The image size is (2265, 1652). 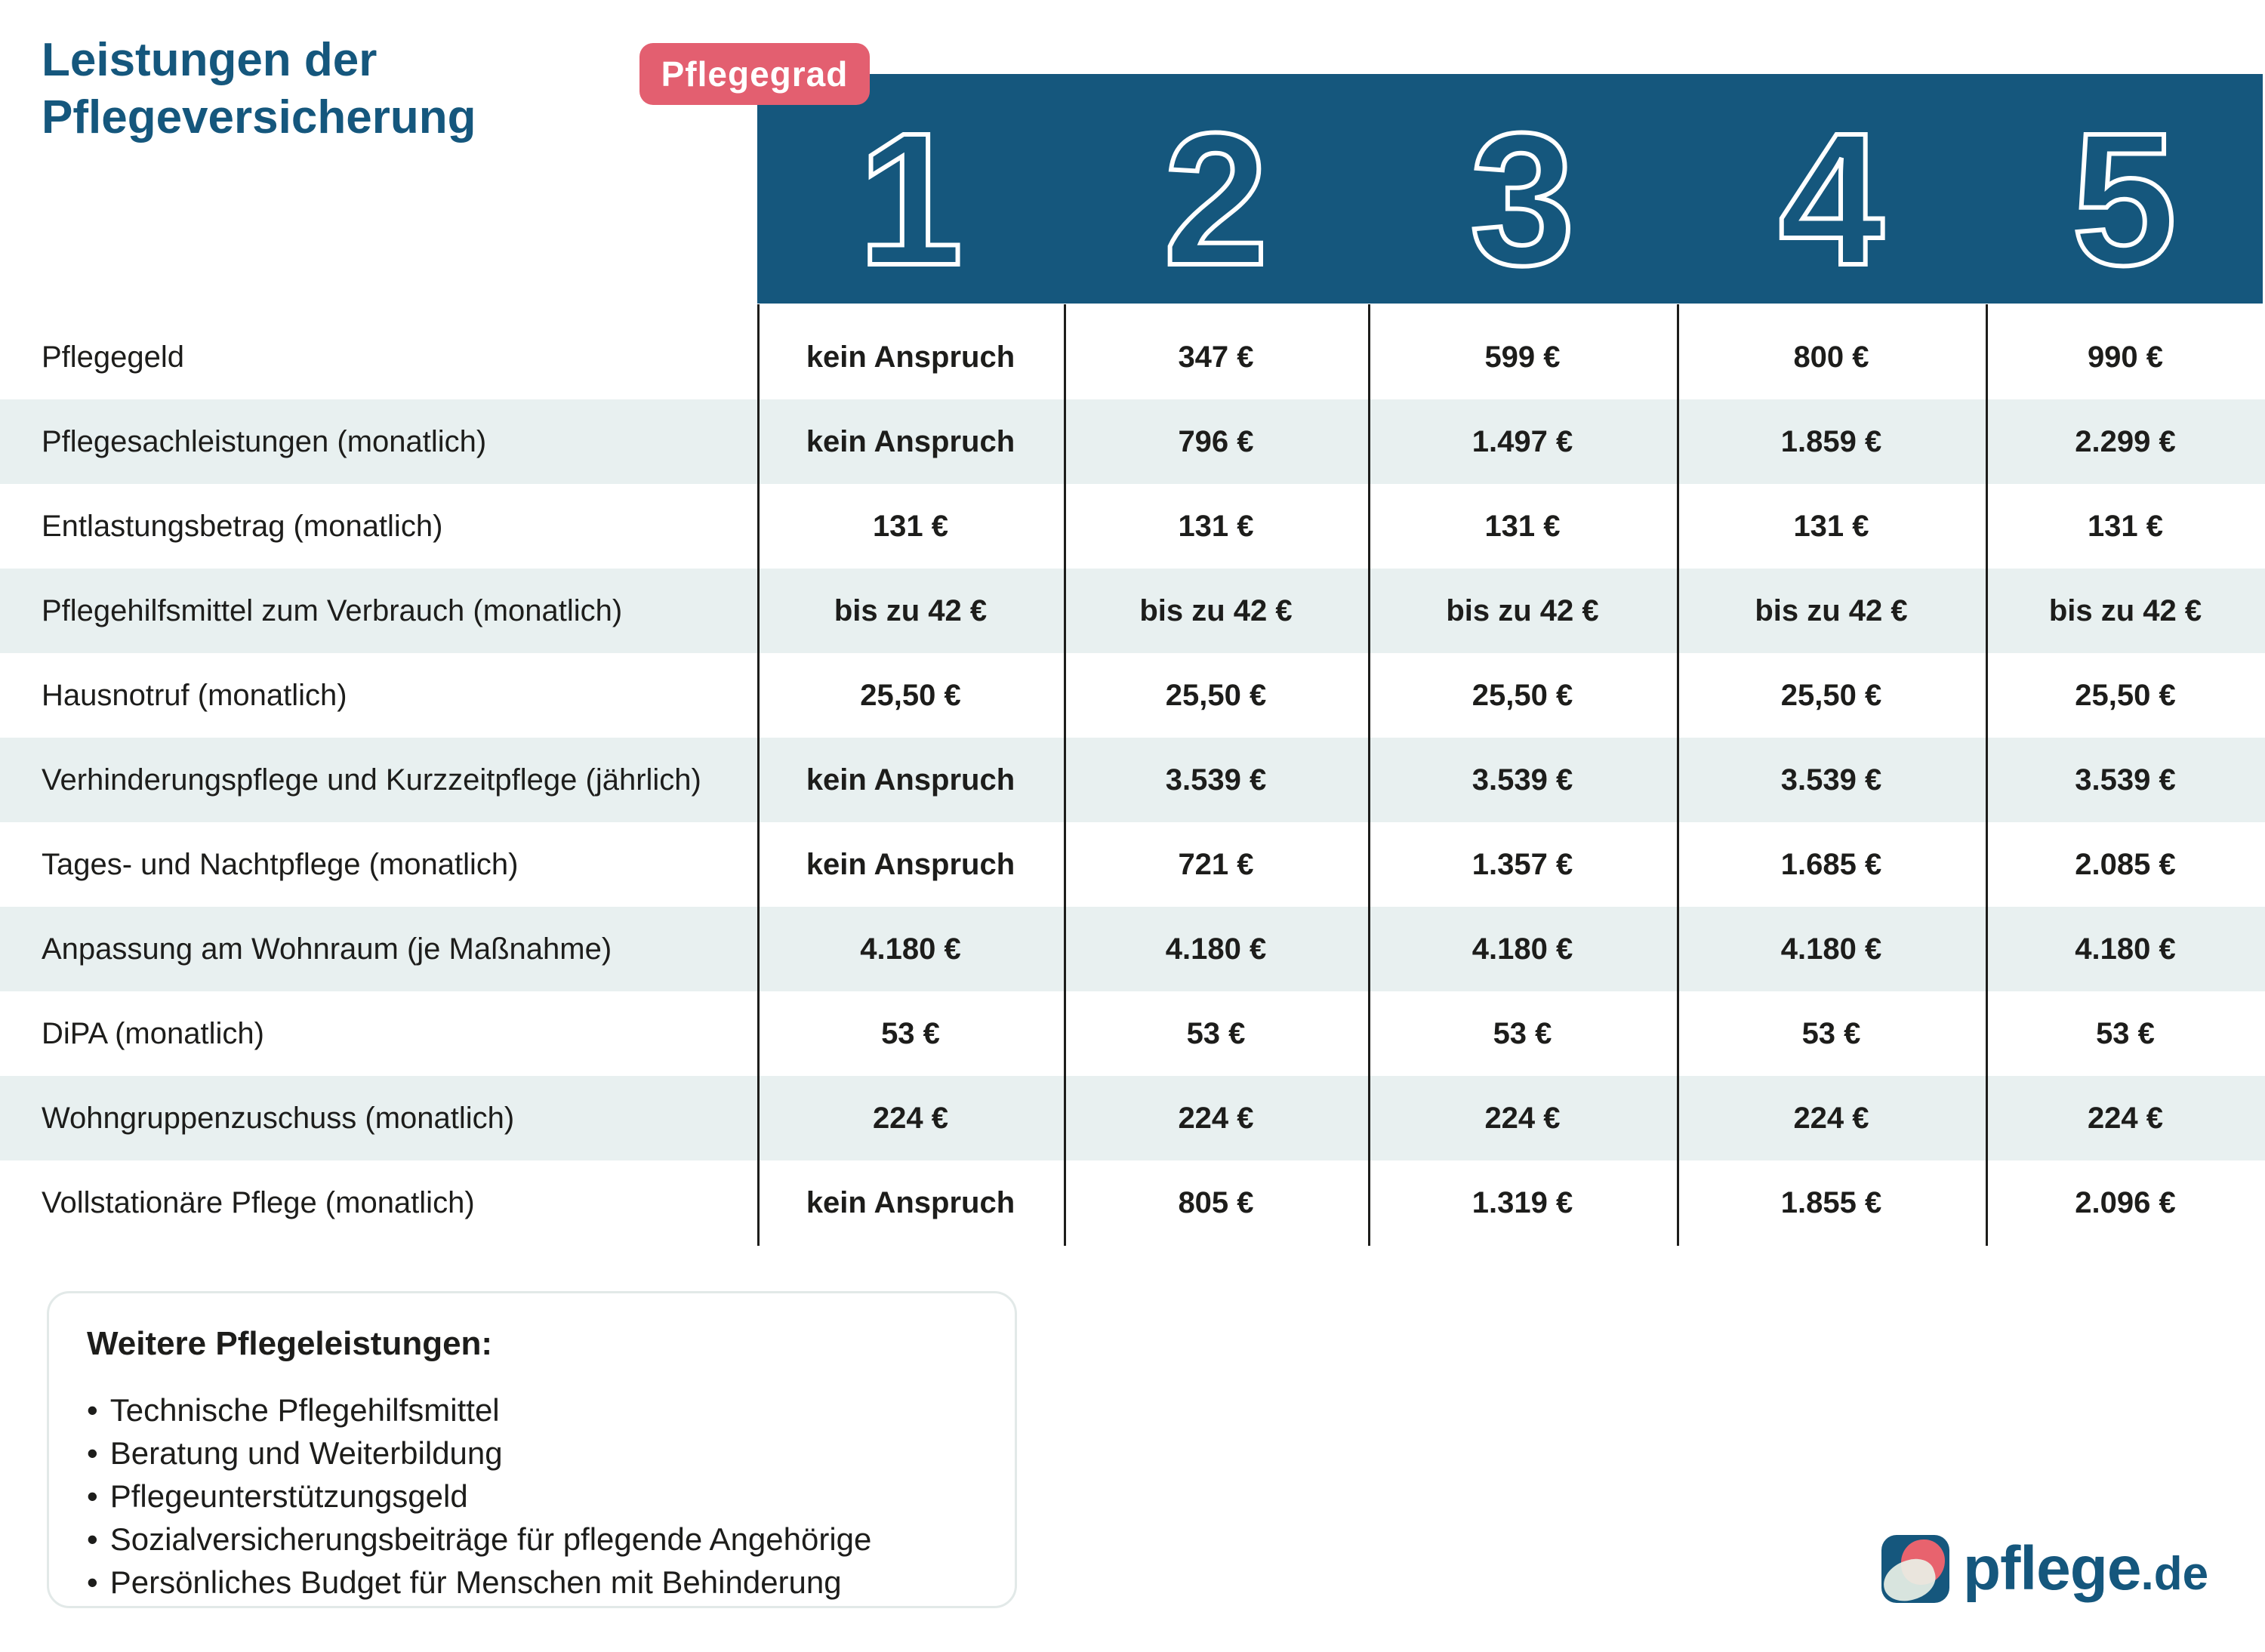 I want to click on logo-tld: .de, so click(x=2175, y=1574).